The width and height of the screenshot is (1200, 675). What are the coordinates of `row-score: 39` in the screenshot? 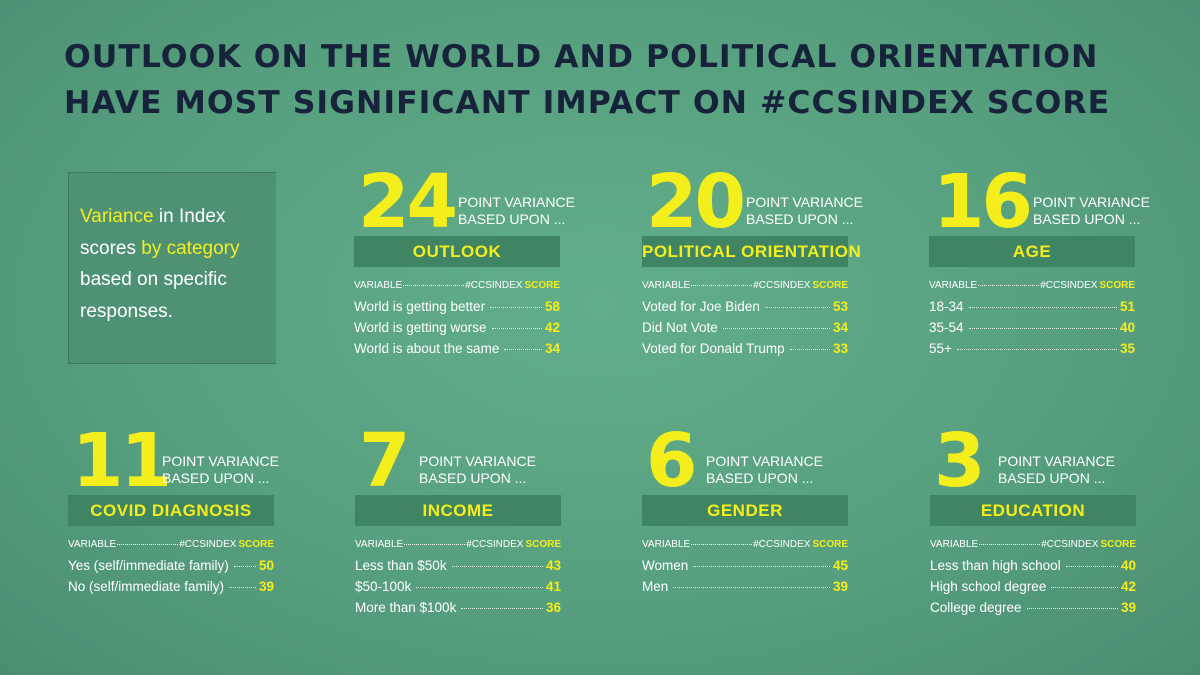 It's located at (266, 586).